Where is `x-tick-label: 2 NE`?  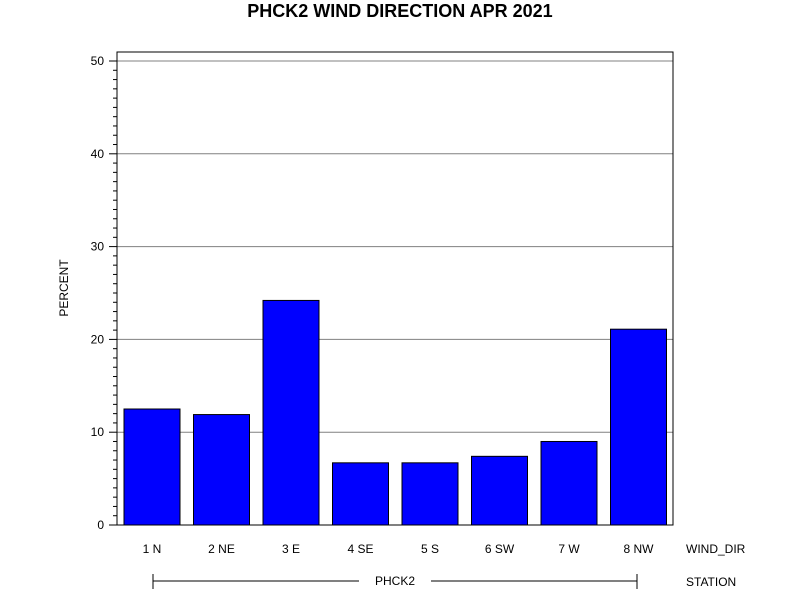 x-tick-label: 2 NE is located at coordinates (221, 549).